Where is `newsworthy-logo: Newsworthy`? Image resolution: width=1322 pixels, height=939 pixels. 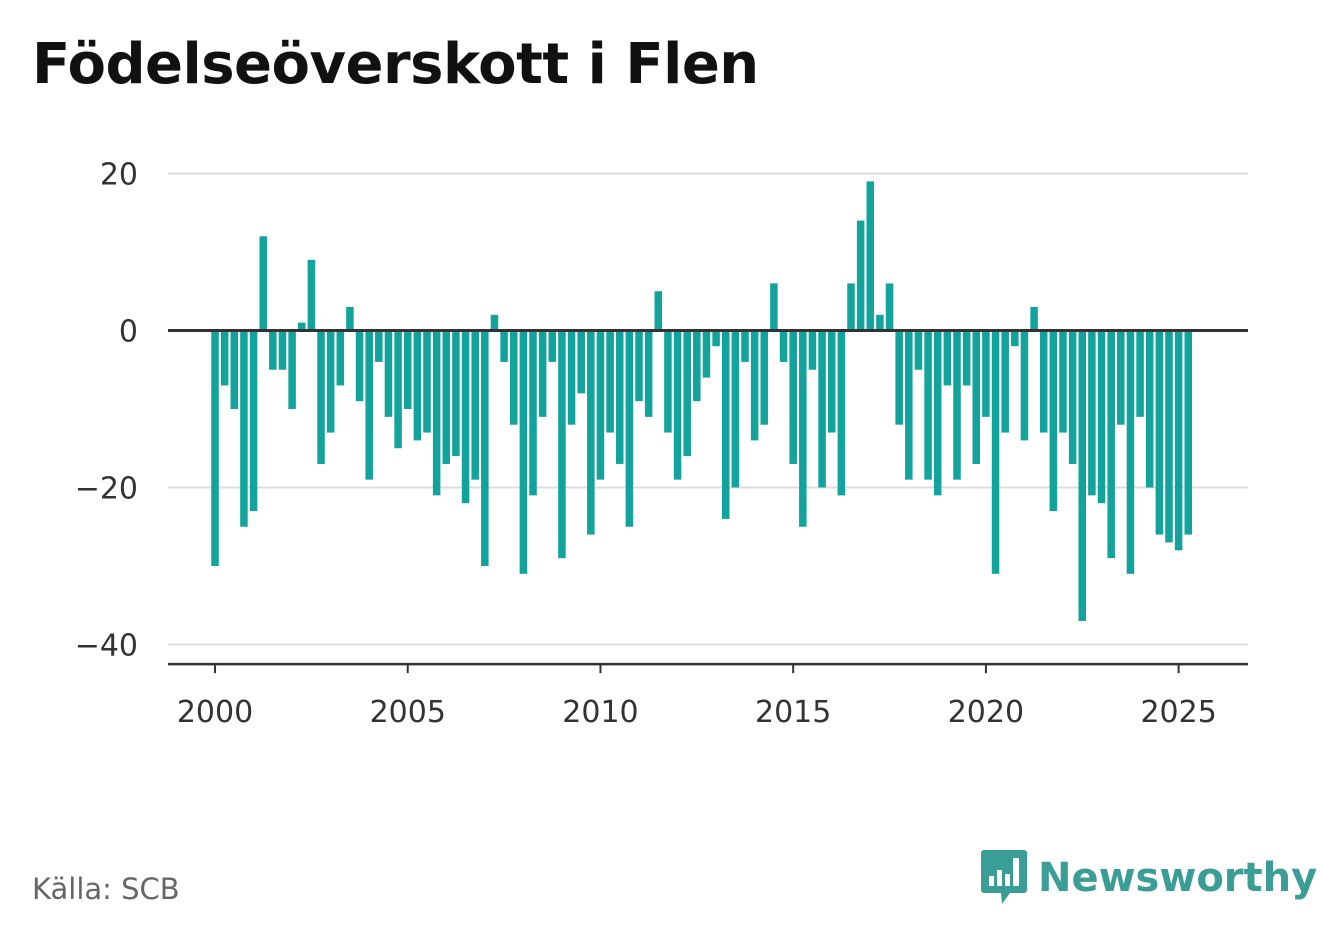 newsworthy-logo: Newsworthy is located at coordinates (1148, 878).